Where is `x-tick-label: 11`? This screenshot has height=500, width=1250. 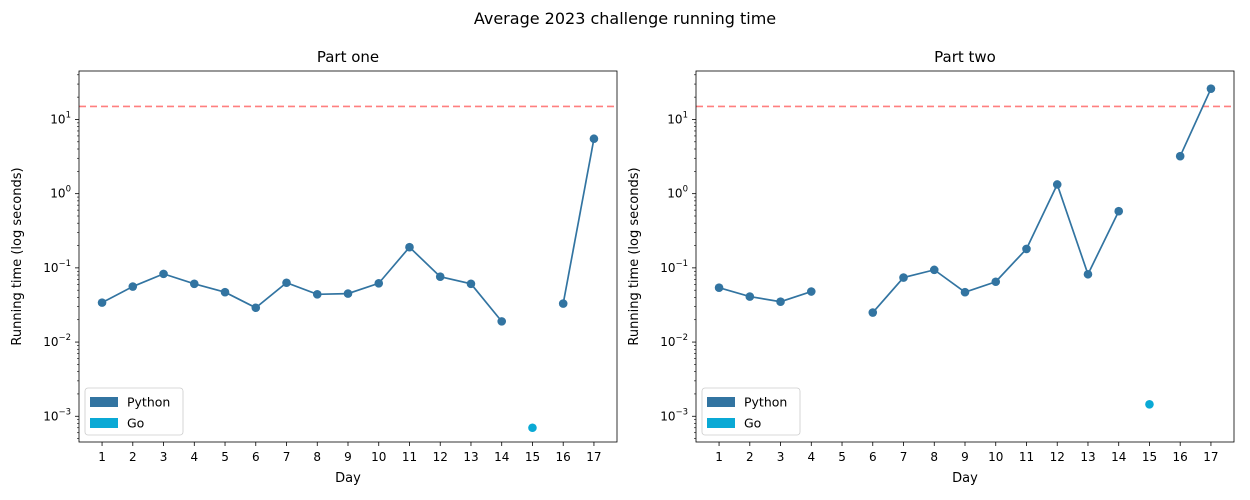 x-tick-label: 11 is located at coordinates (409, 457).